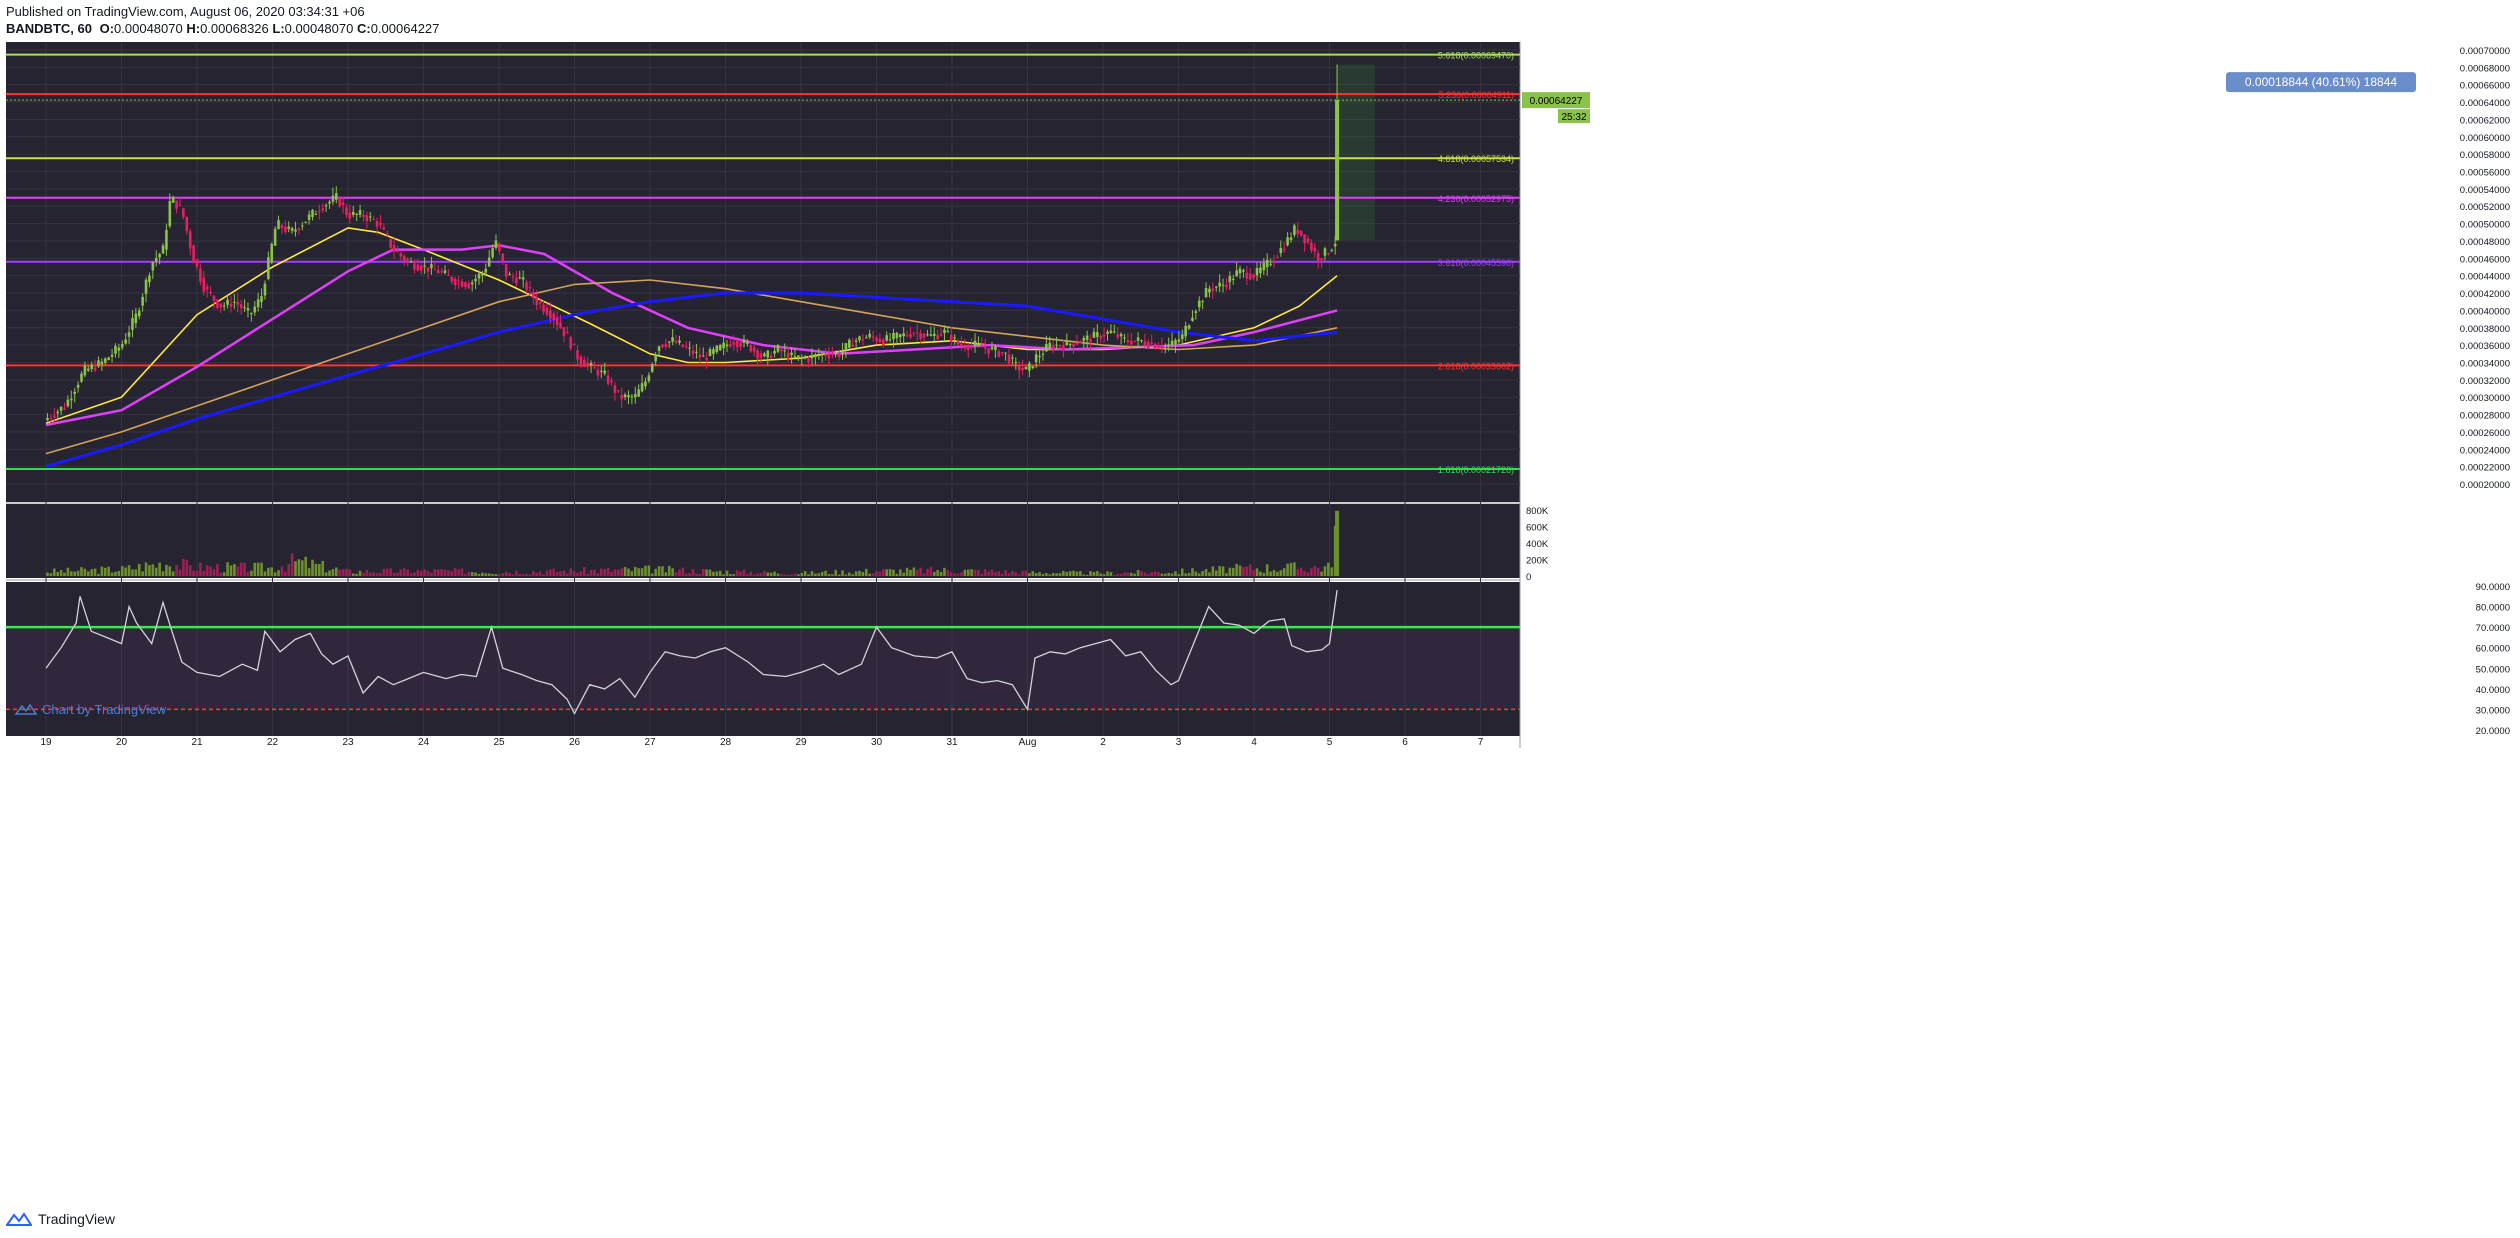 This screenshot has width=2520, height=1238. I want to click on x-tick-label: 2, so click(1103, 742).